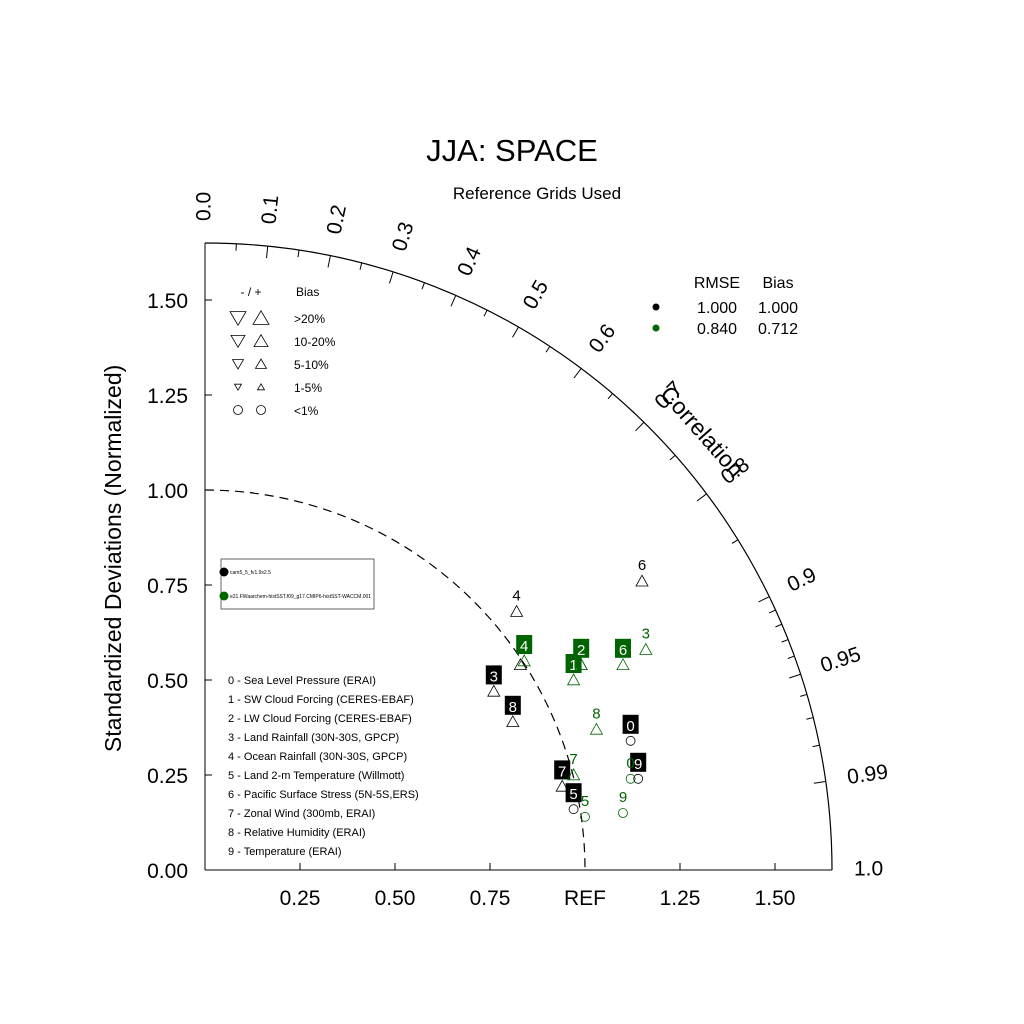 This screenshot has height=1024, width=1024. What do you see at coordinates (250, 292) in the screenshot?
I see `bias-legend-sign-header: - / +` at bounding box center [250, 292].